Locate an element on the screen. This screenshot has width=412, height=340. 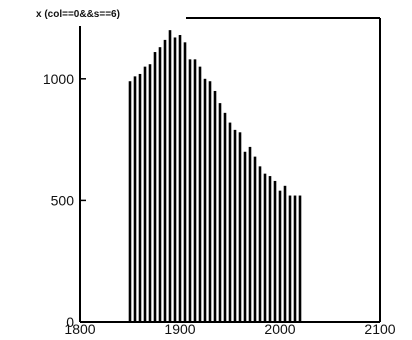
x-tick-label: 1900 is located at coordinates (179, 329).